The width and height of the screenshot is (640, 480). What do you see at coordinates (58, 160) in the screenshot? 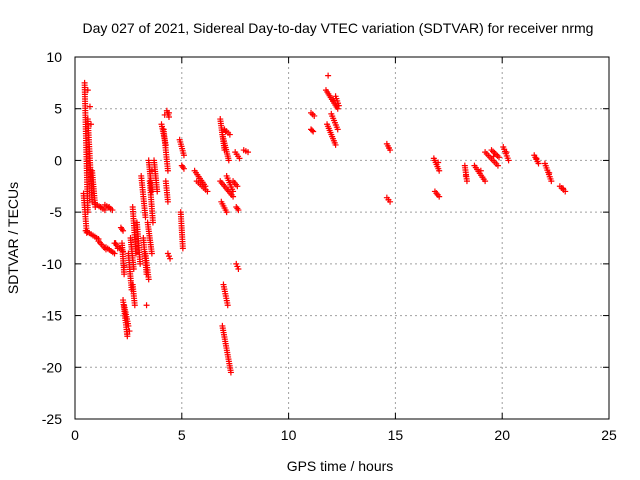
I see `y-tick-label: 0` at bounding box center [58, 160].